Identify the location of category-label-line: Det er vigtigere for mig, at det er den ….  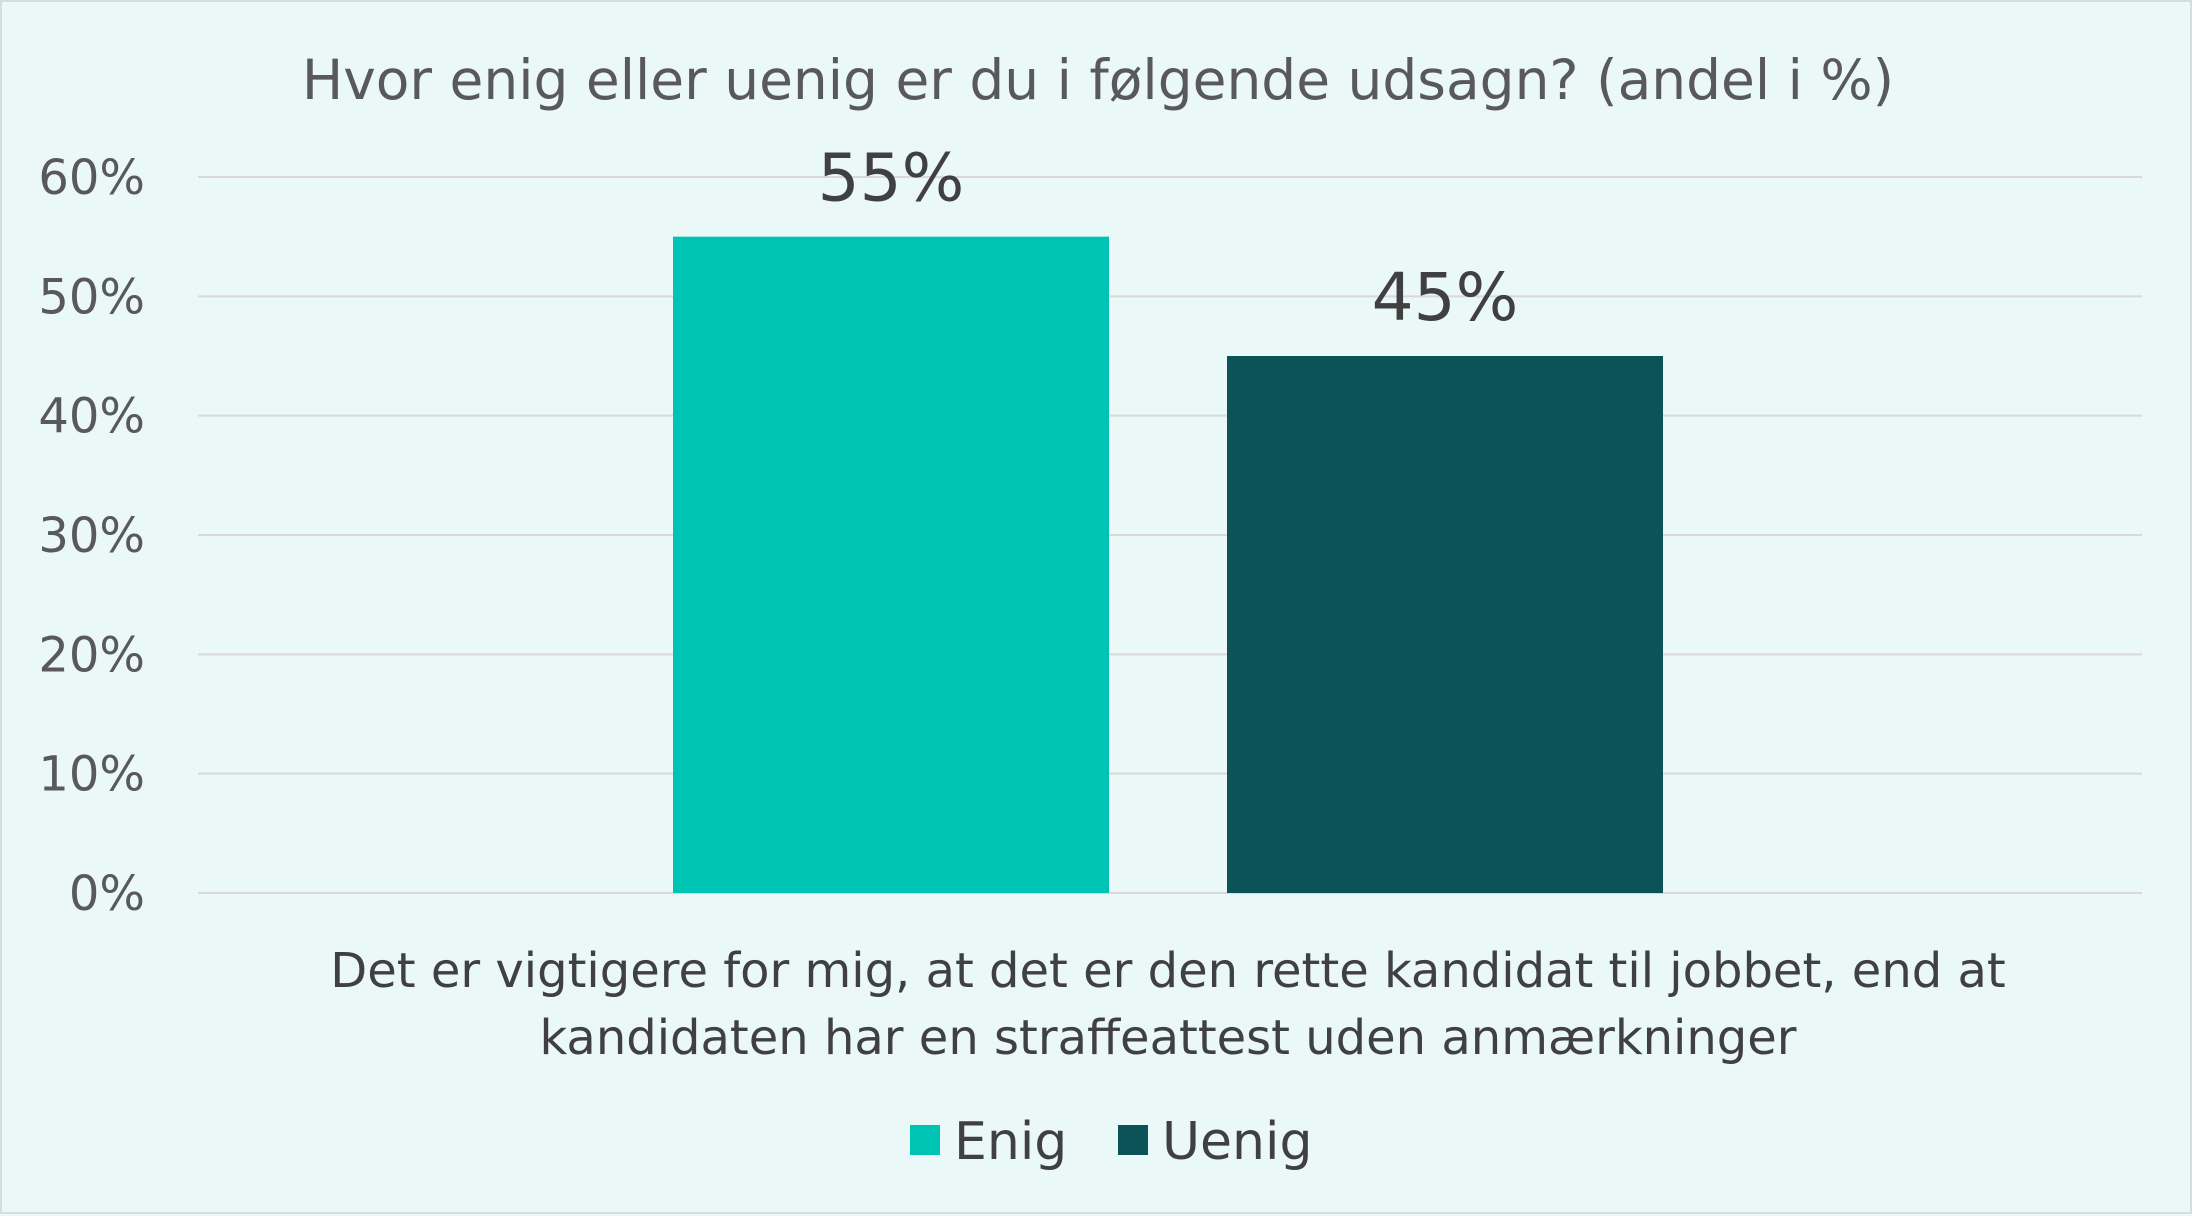
(1167, 971).